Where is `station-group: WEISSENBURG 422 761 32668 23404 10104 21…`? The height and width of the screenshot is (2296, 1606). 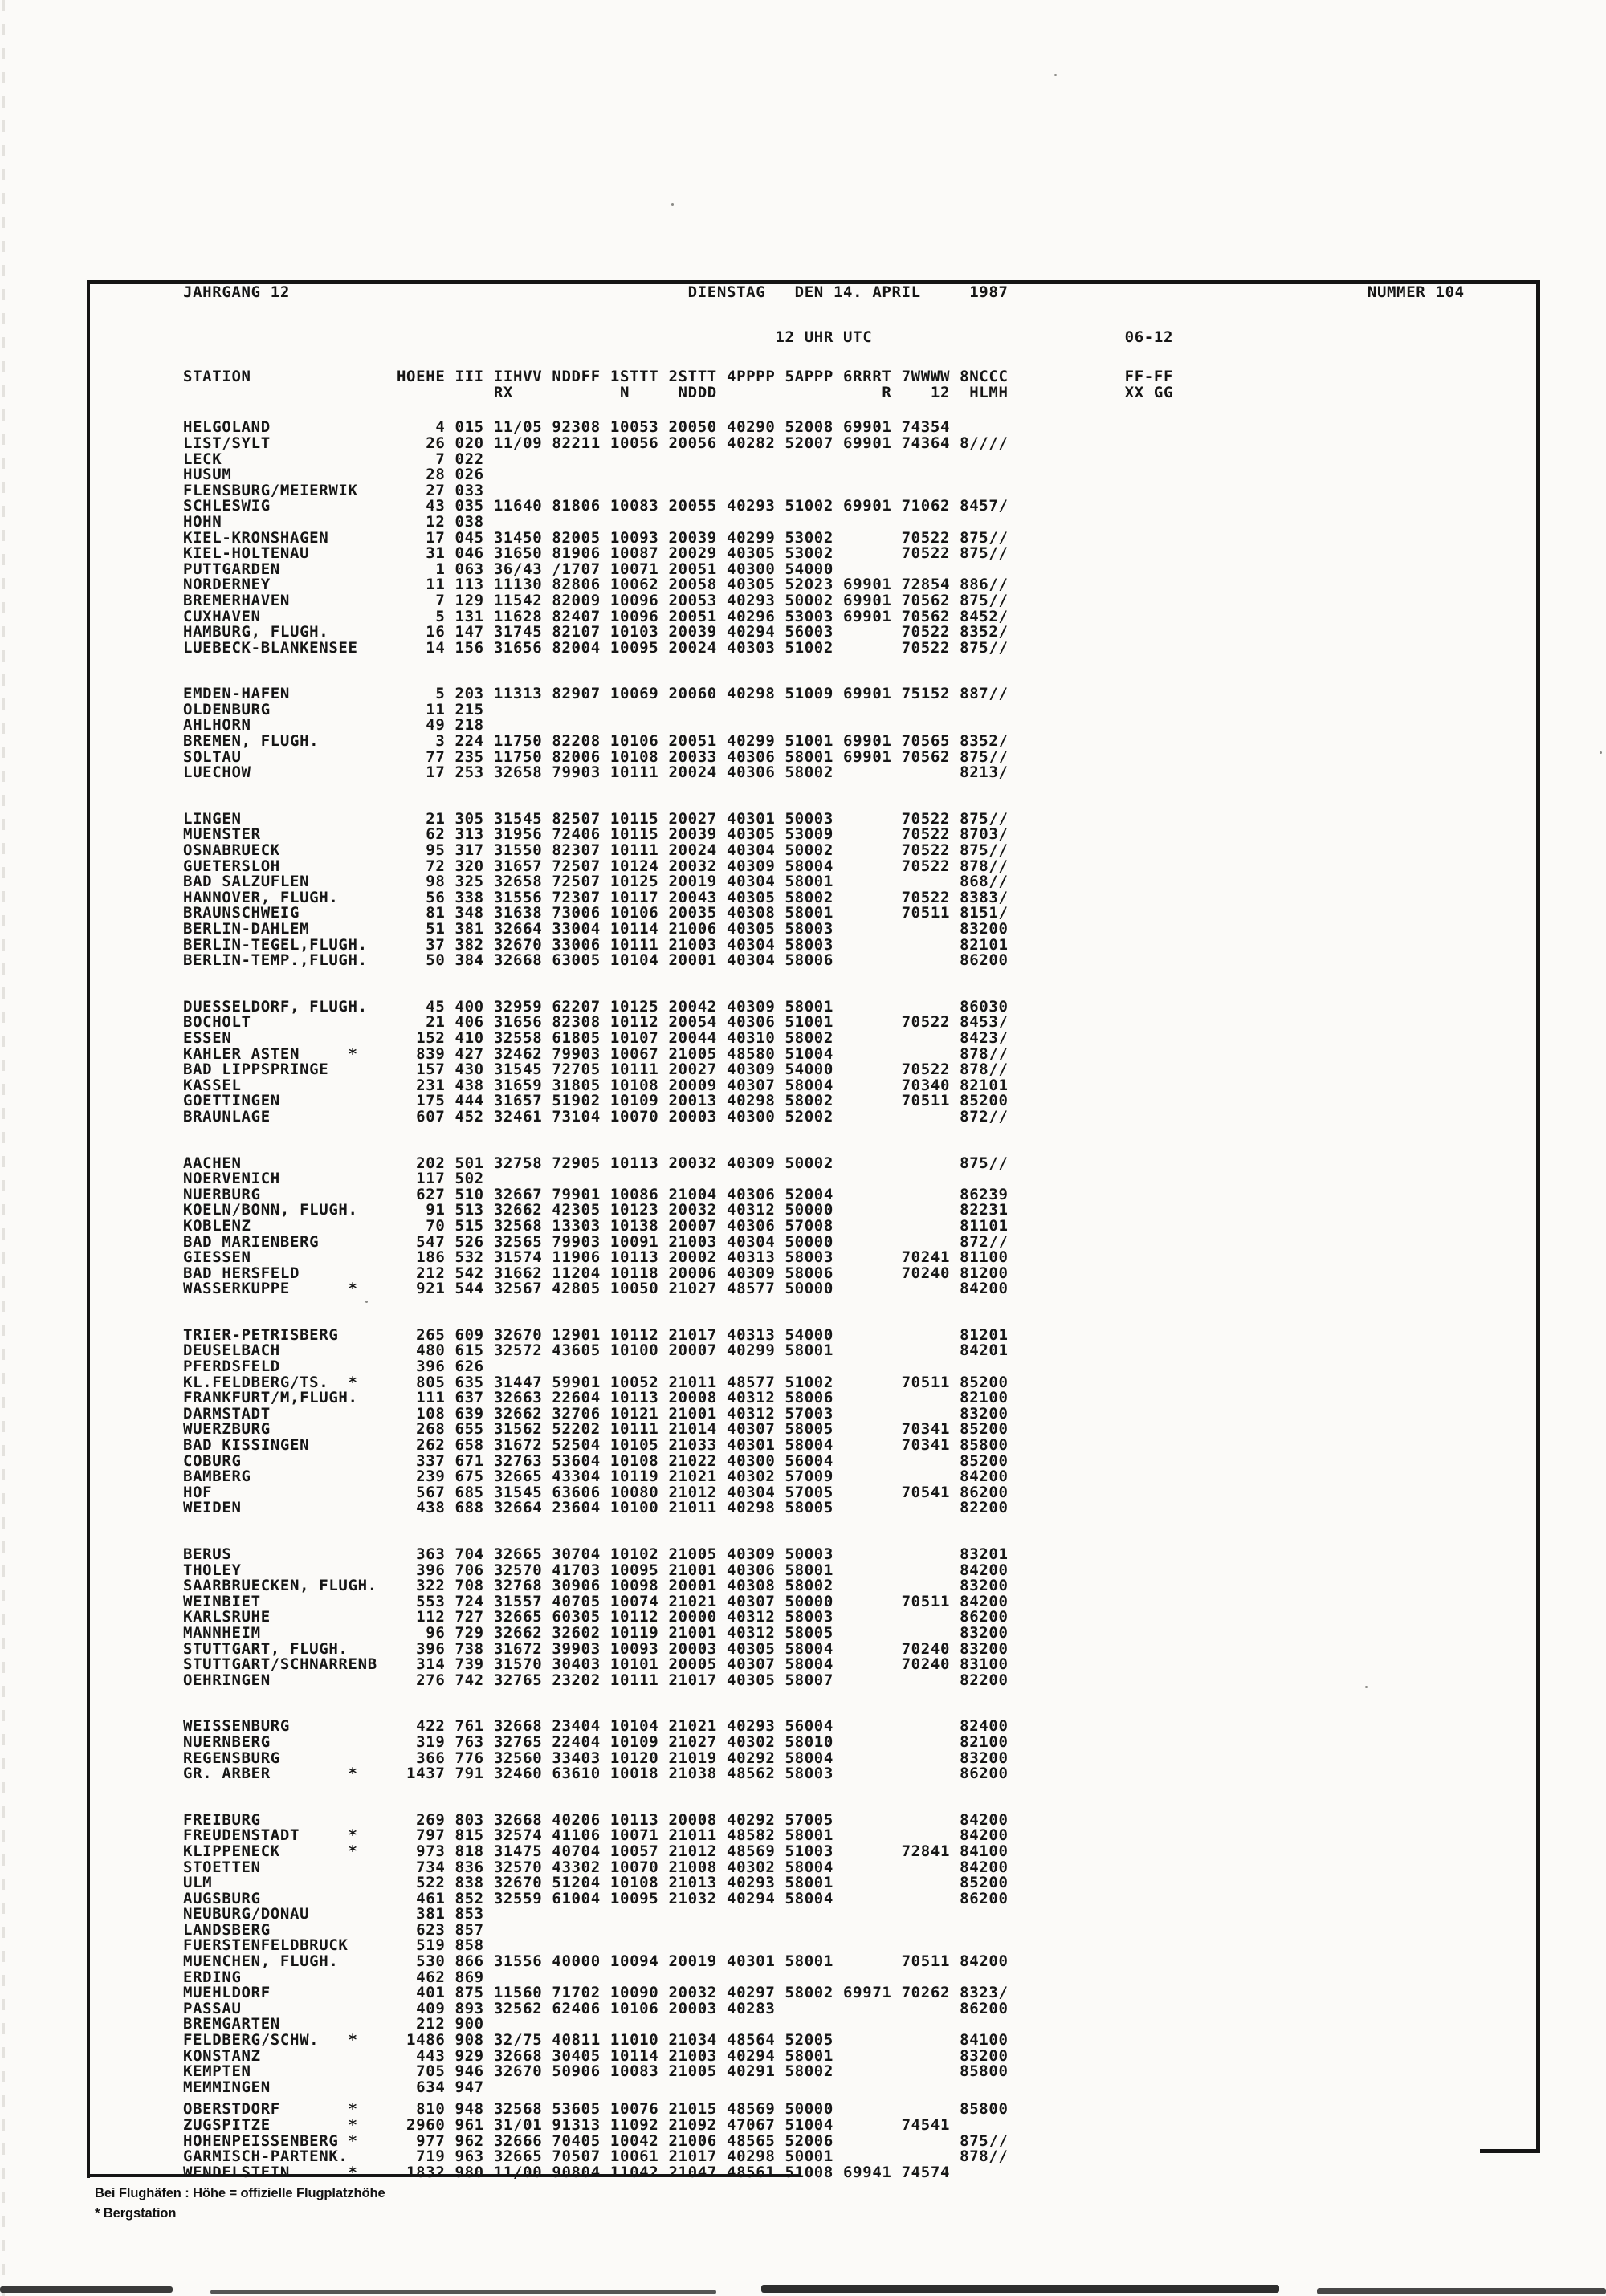 station-group: WEISSENBURG 422 761 32668 23404 10104 21… is located at coordinates (824, 1750).